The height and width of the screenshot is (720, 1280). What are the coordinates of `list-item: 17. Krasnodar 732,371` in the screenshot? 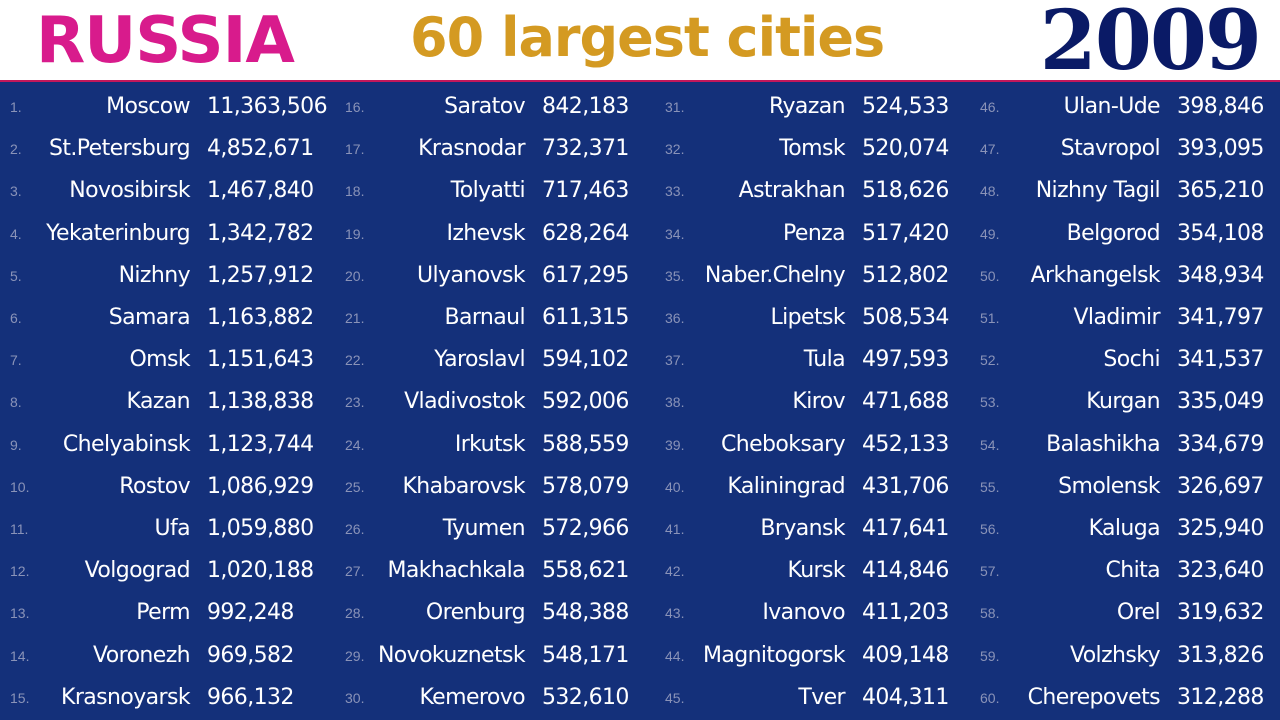 It's located at (495, 149).